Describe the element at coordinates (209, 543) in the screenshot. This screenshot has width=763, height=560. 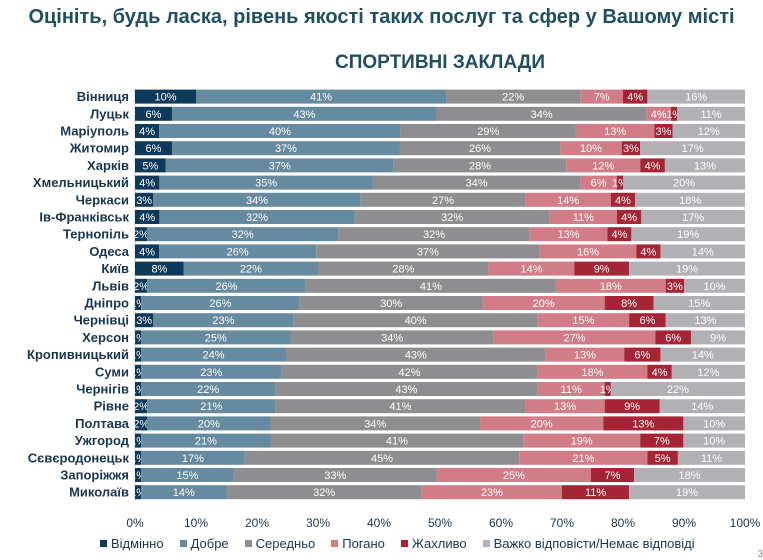
I see `legend-label: Добре` at that location.